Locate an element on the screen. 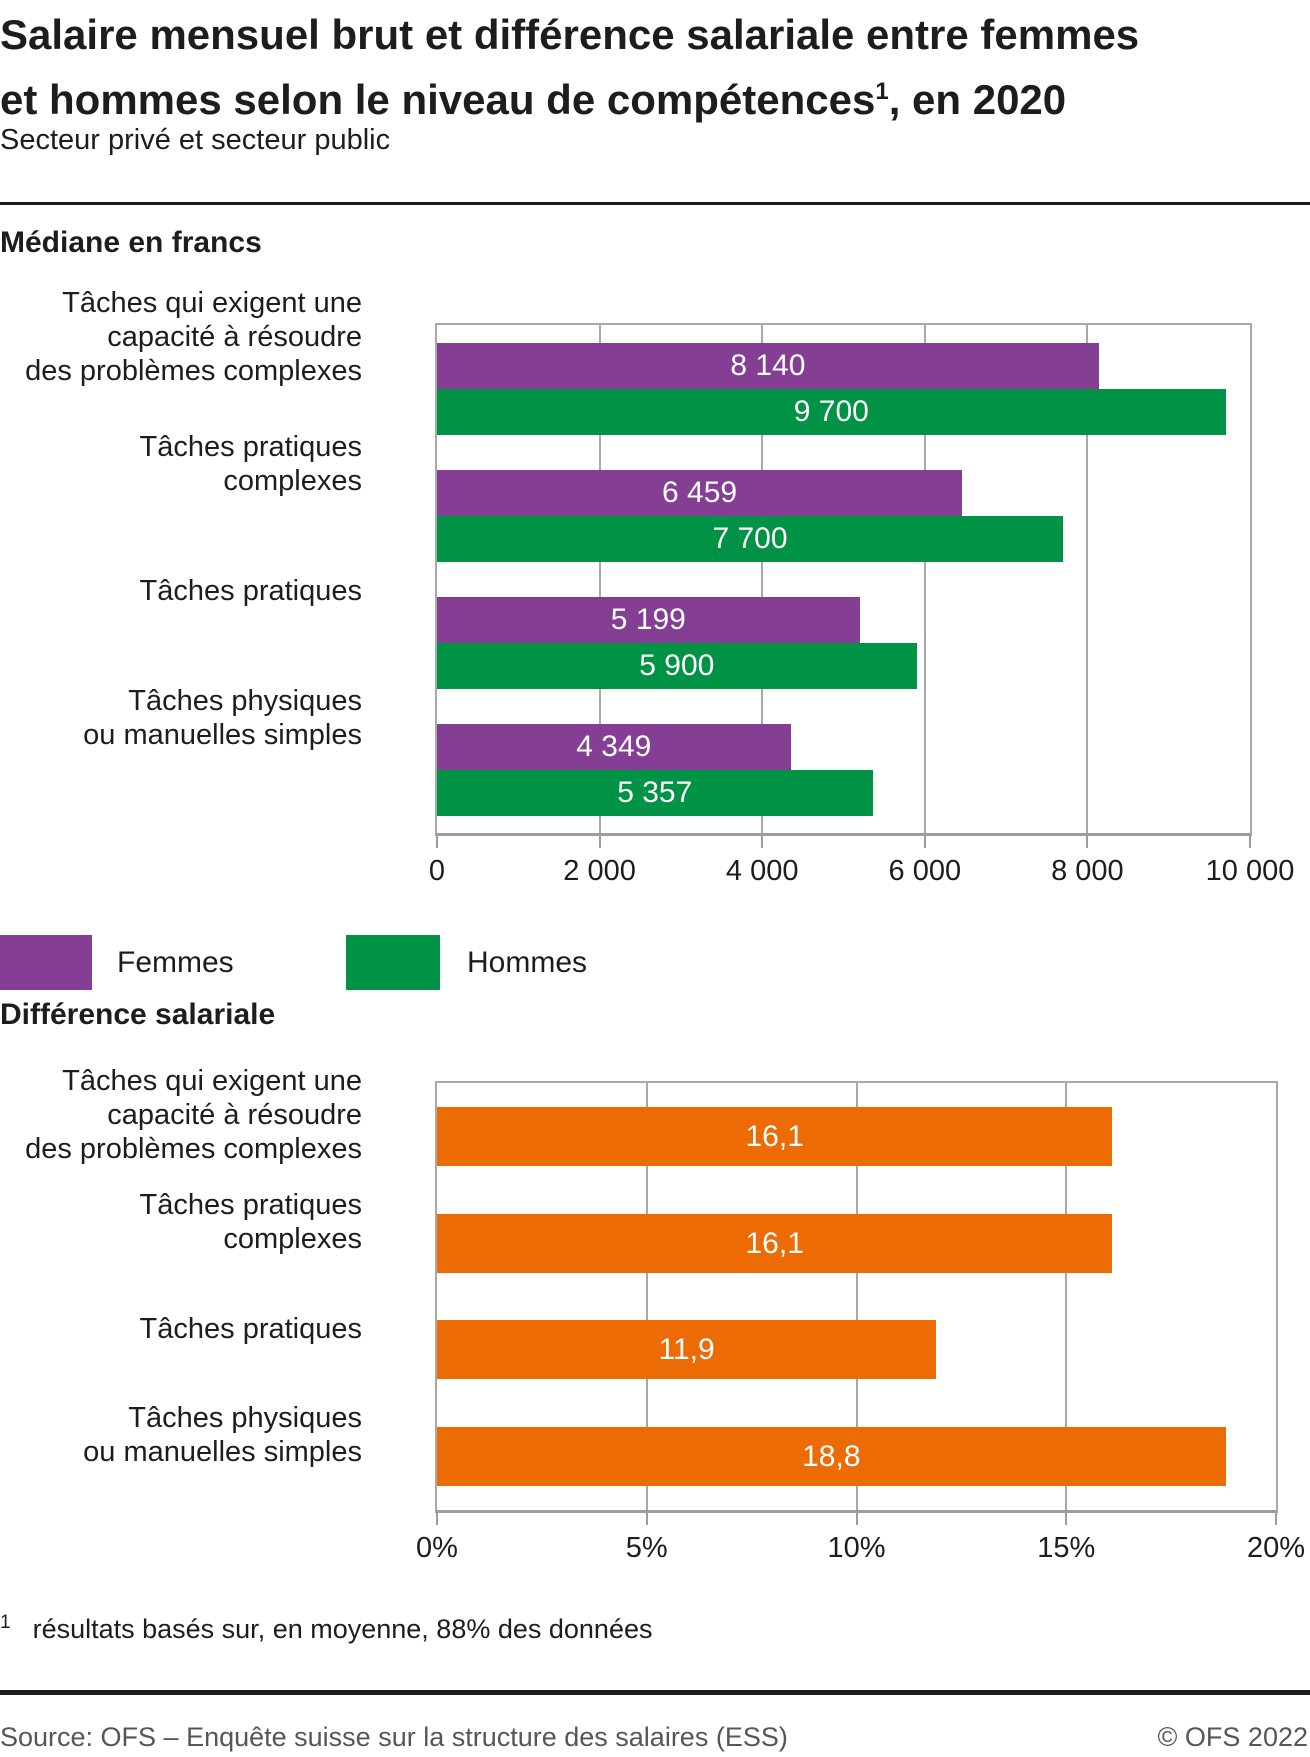 This screenshot has height=1757, width=1310. bar-hommes: 7 700 is located at coordinates (750, 538).